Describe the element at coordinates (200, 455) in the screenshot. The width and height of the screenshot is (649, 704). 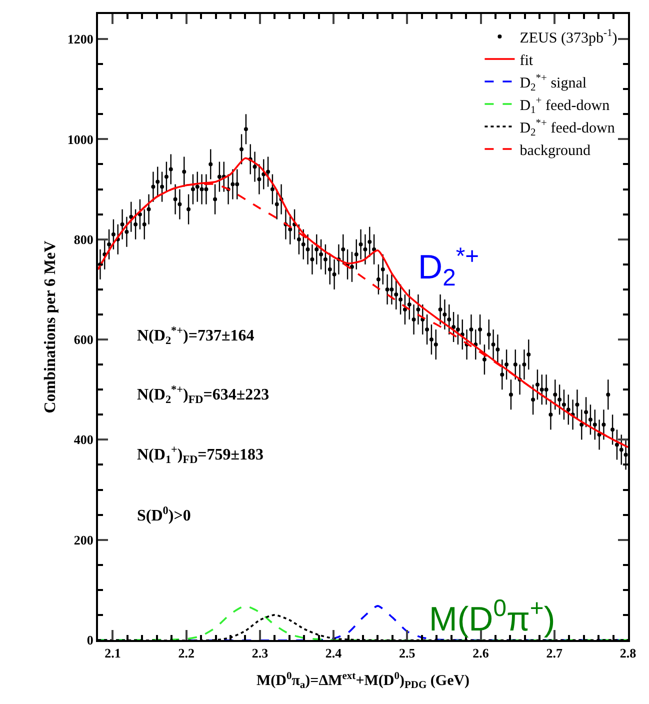
I see `annotation: N(D$_{1}$$^{+}$)$_{FD}$=759±183` at that location.